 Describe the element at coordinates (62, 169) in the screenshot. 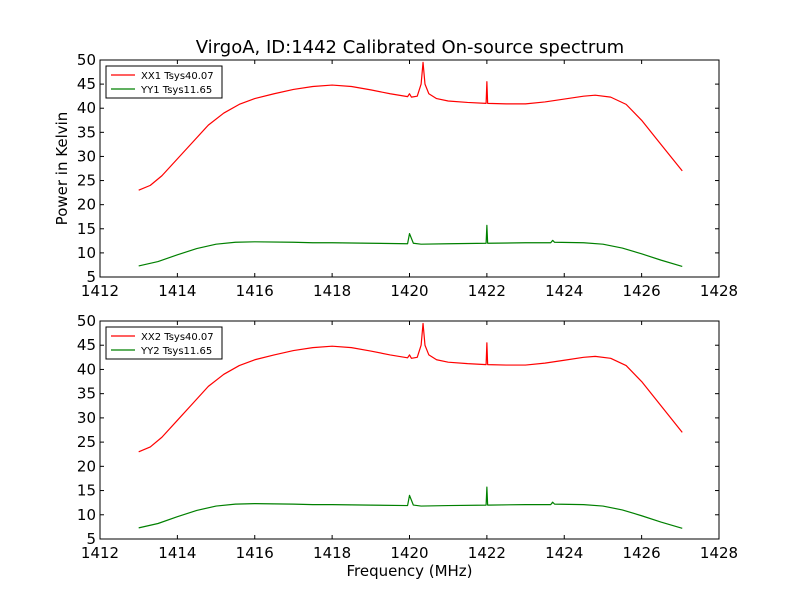

I see `y-axis-label: Power in Kelvin` at that location.